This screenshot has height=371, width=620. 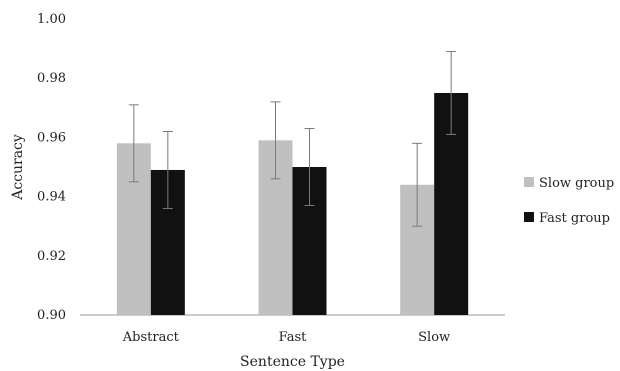 I want to click on legend-item: Fast group, so click(x=567, y=218).